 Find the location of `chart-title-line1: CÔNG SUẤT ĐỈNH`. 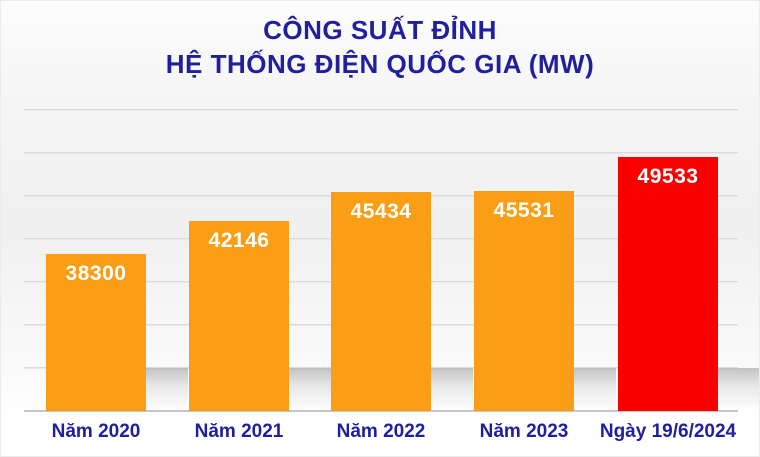

chart-title-line1: CÔNG SUẤT ĐỈNH is located at coordinates (380, 30).